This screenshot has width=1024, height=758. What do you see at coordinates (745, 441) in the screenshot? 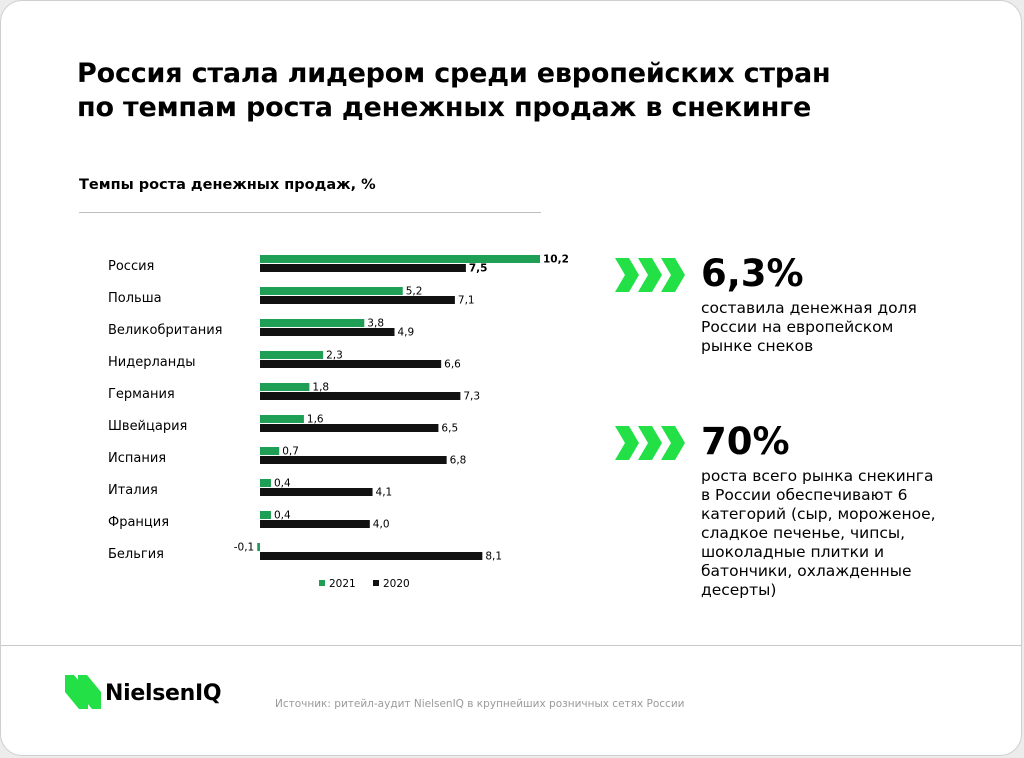
I see `kpi-value: 70%` at bounding box center [745, 441].